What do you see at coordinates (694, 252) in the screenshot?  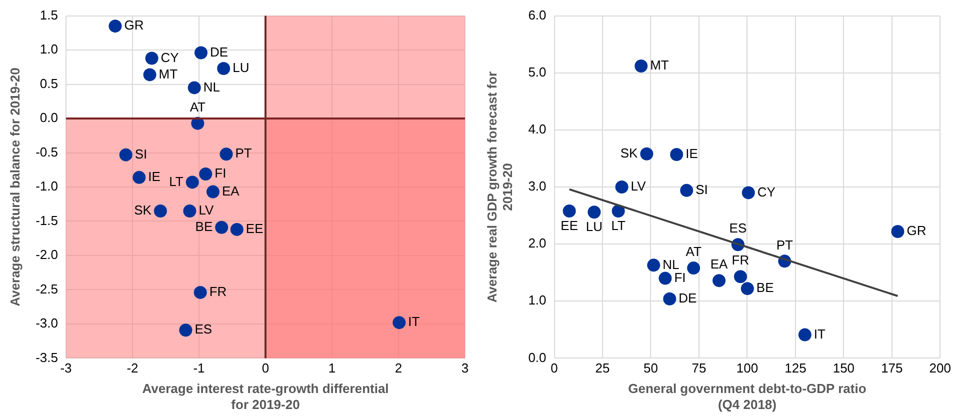 I see `annotation: AT` at bounding box center [694, 252].